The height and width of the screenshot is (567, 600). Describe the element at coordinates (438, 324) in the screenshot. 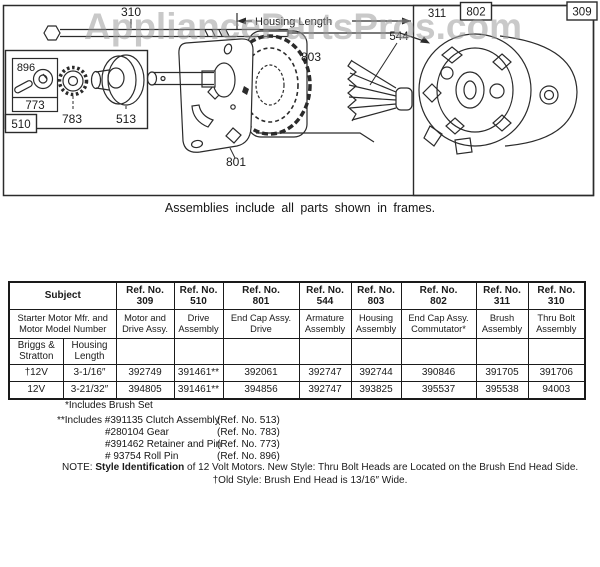

I see `desc-802: End Cap Assy. Commutator*` at that location.